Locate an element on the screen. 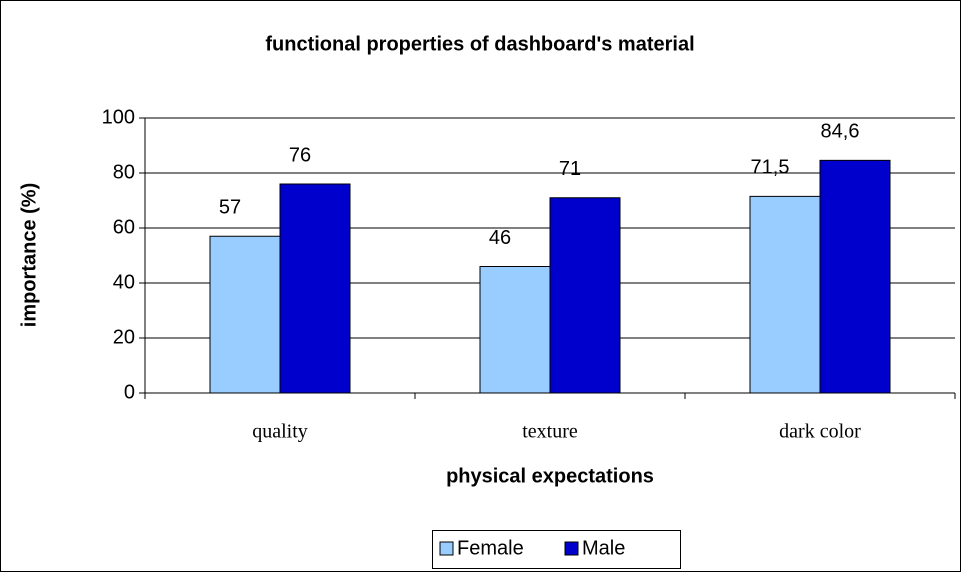  data-label: 76 is located at coordinates (300, 155).